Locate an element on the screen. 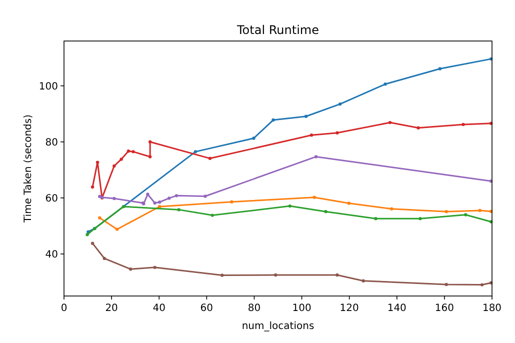 The width and height of the screenshot is (515, 343). y-axis-title: Time Taken (seconds) is located at coordinates (28, 169).